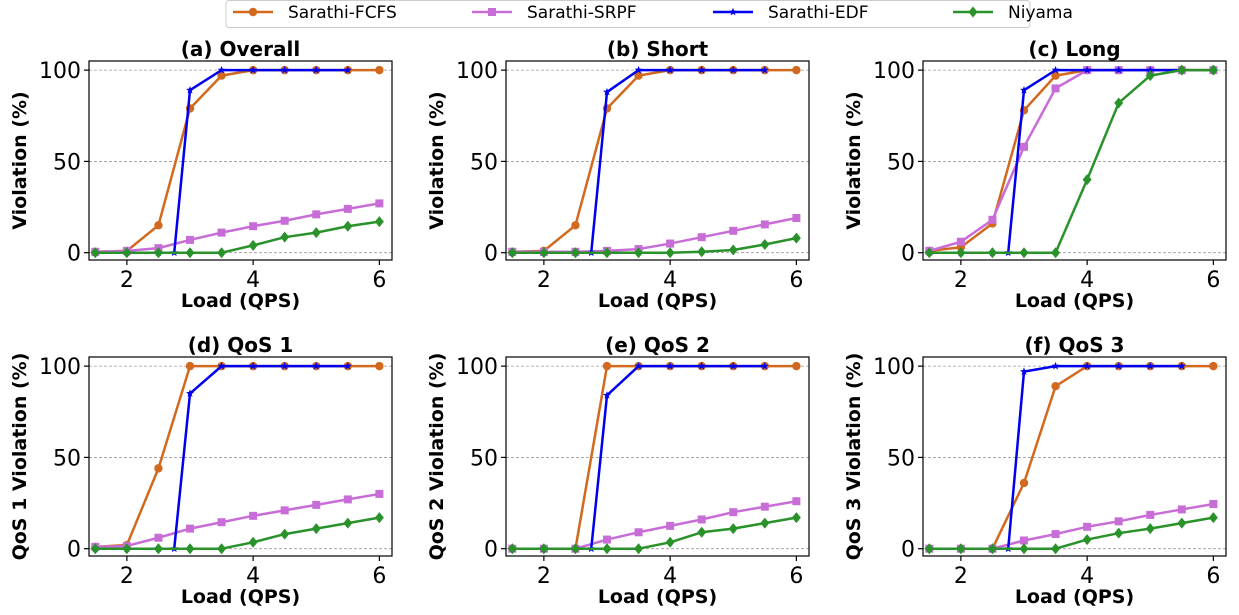 The image size is (1239, 615). I want to click on legend-frame, so click(628, 14).